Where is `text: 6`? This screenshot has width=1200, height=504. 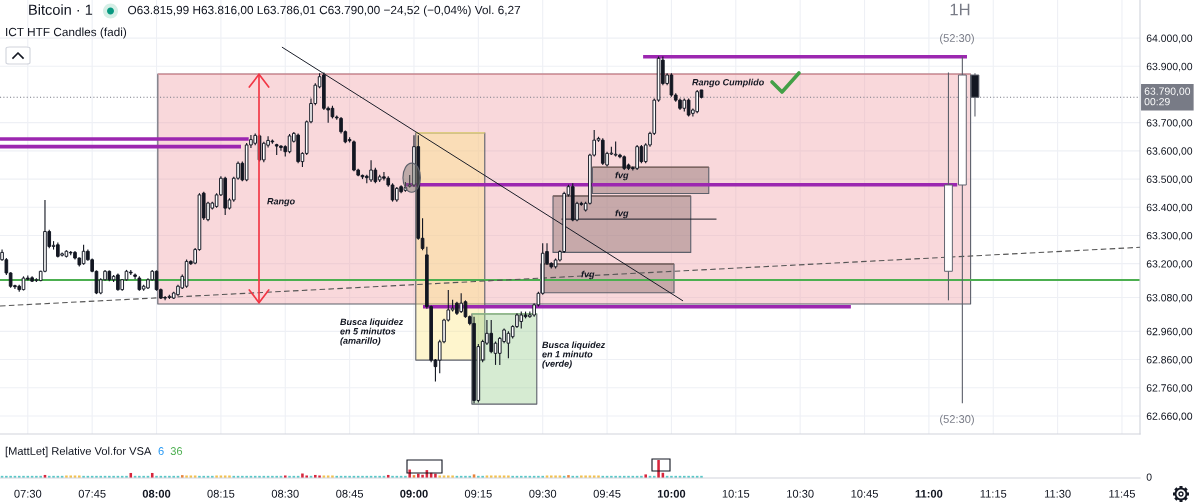
text: 6 is located at coordinates (161, 451).